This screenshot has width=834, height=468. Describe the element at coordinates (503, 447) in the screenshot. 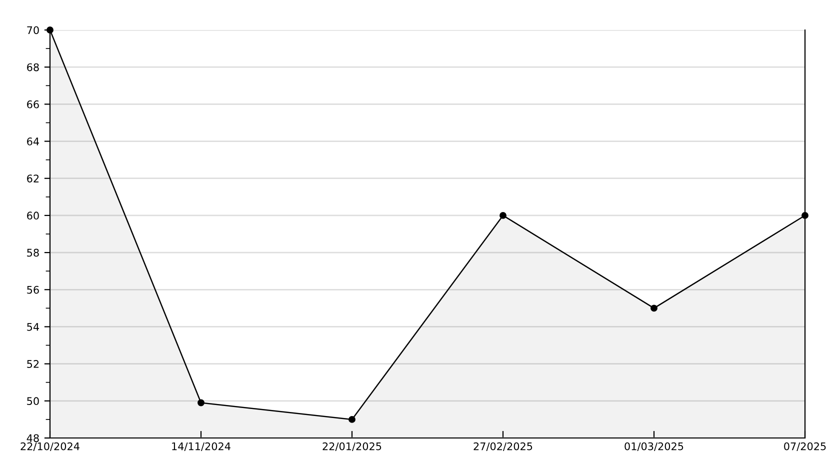

I see `x-tick-label: 27/02/2025` at that location.